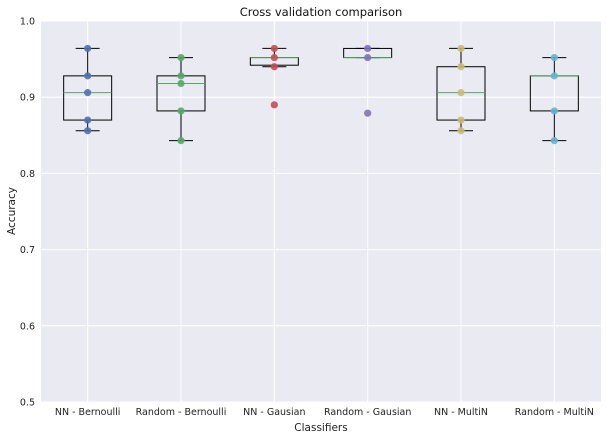  I want to click on y-tick-label: 0.8, so click(27, 174).